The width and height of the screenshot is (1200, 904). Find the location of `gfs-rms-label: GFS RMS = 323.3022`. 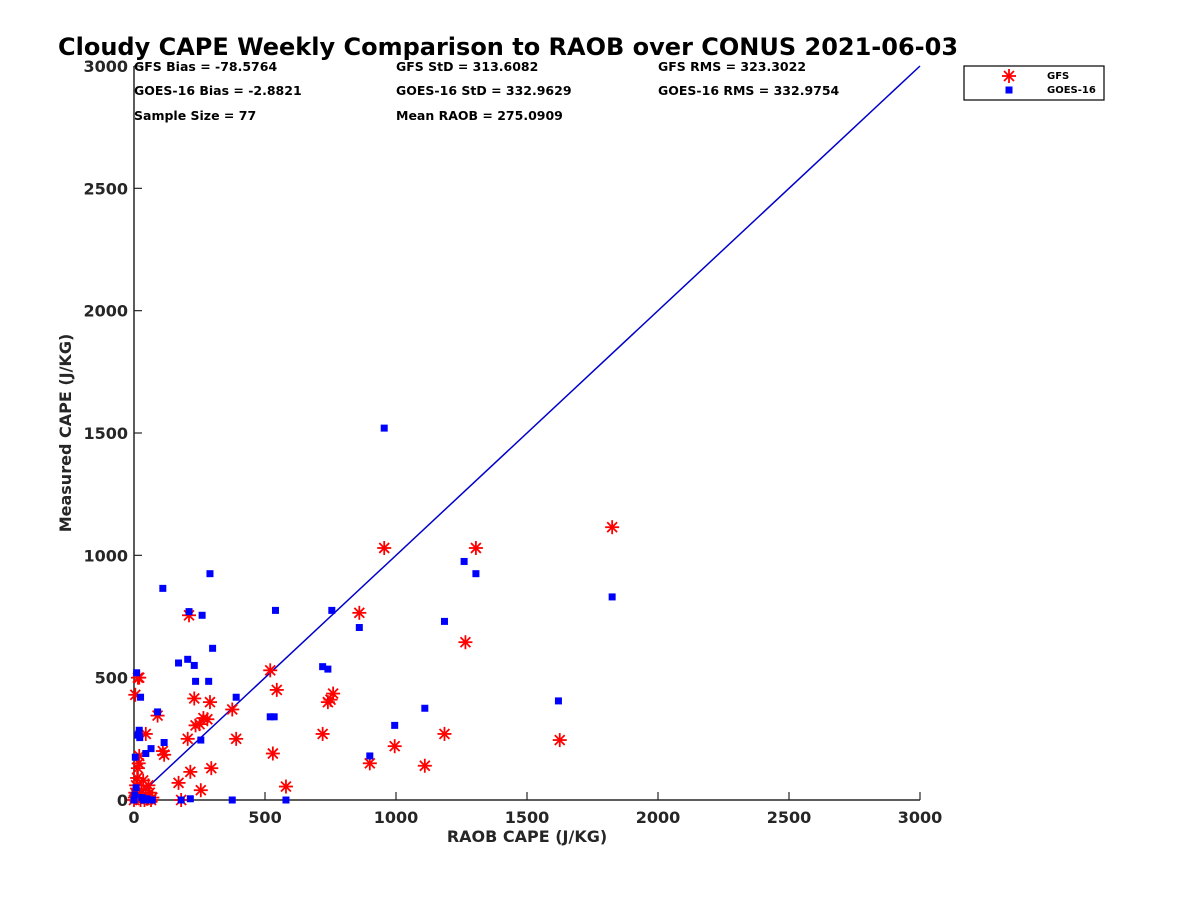

gfs-rms-label: GFS RMS = 323.3022 is located at coordinates (732, 66).